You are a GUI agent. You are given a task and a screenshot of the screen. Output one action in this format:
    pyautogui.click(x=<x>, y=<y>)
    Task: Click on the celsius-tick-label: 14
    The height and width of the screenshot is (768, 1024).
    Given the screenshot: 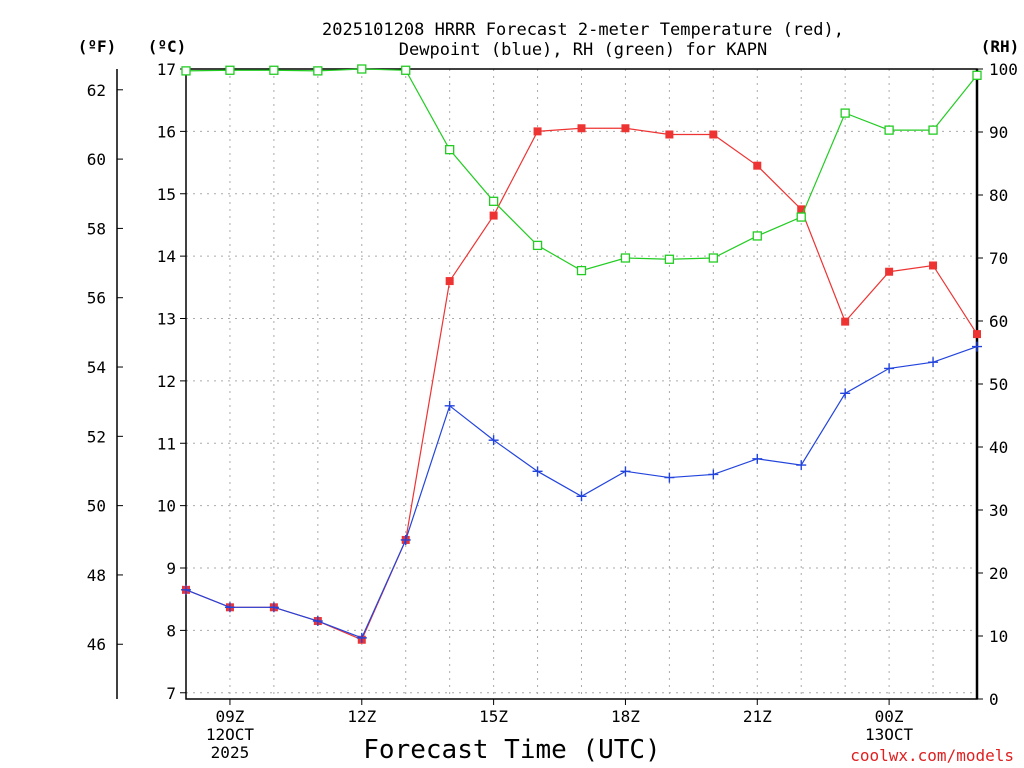 What is the action you would take?
    pyautogui.click(x=166, y=256)
    